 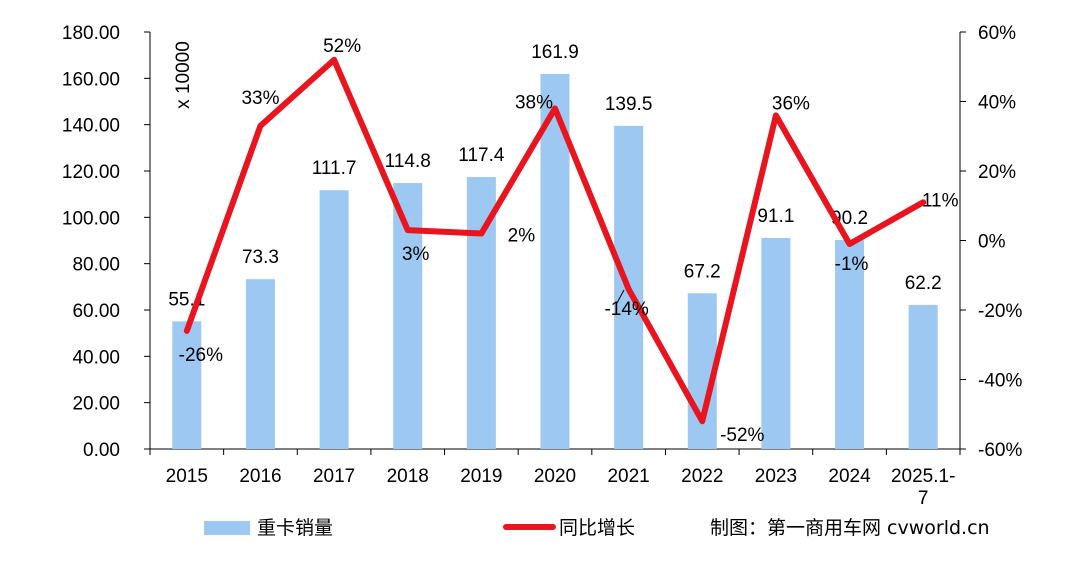 I want to click on right-tick-label: 0%, so click(x=992, y=242).